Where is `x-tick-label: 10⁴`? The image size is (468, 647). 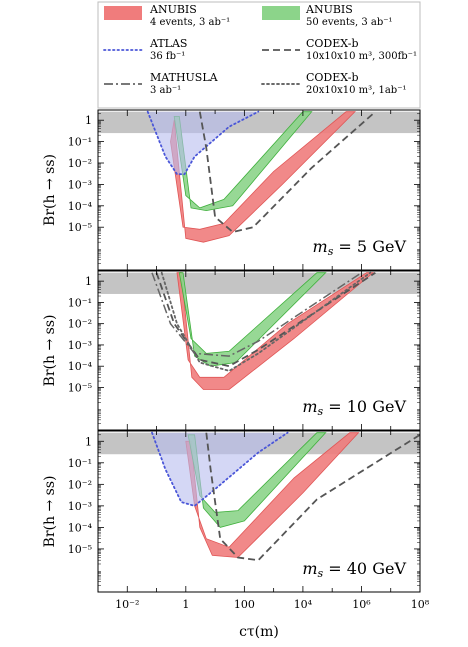 x-tick-label: 10⁴ is located at coordinates (303, 604).